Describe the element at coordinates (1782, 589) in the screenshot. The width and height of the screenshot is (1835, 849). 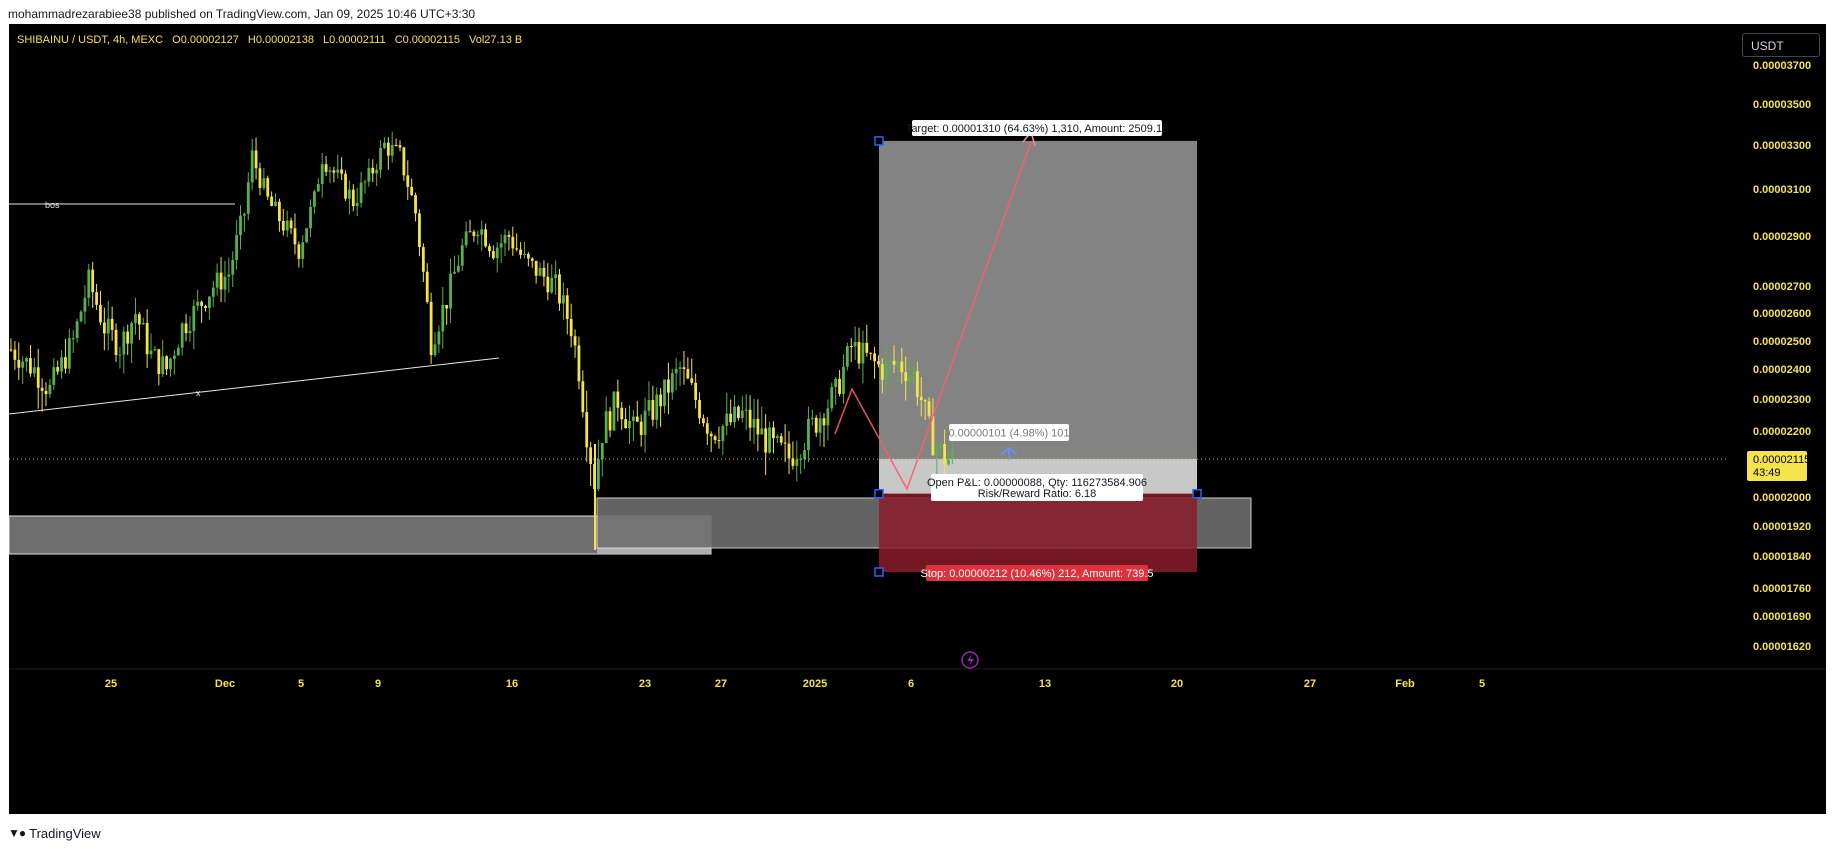
I see `y-tick-label: 0.00001760` at that location.